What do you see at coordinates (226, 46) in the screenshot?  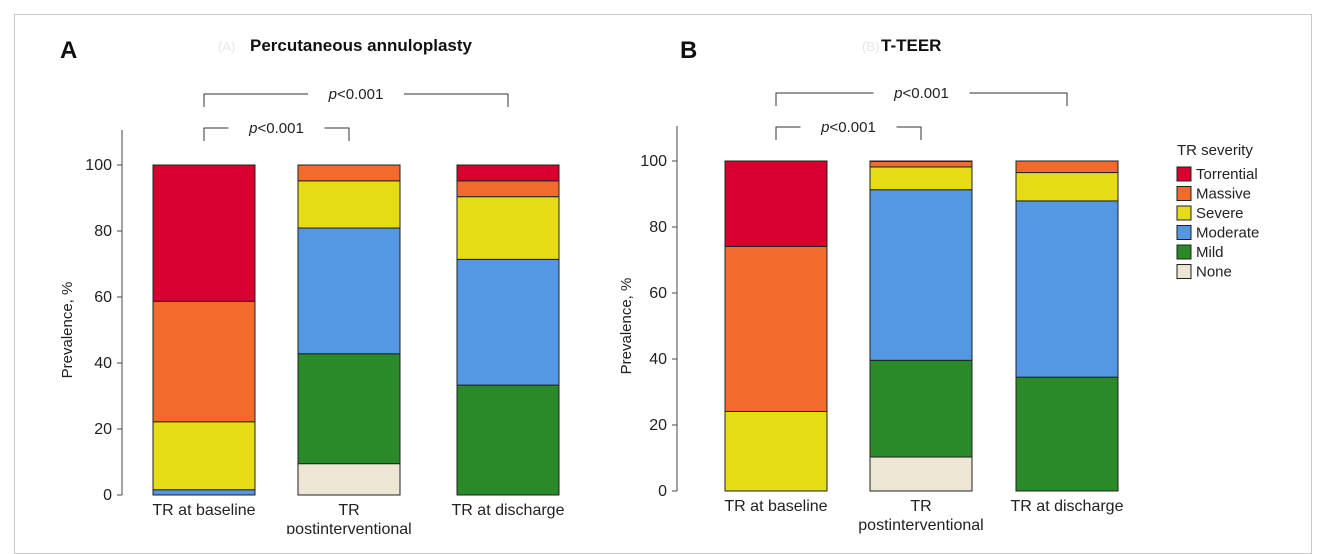 I see `panel-ghost-label: (A)` at bounding box center [226, 46].